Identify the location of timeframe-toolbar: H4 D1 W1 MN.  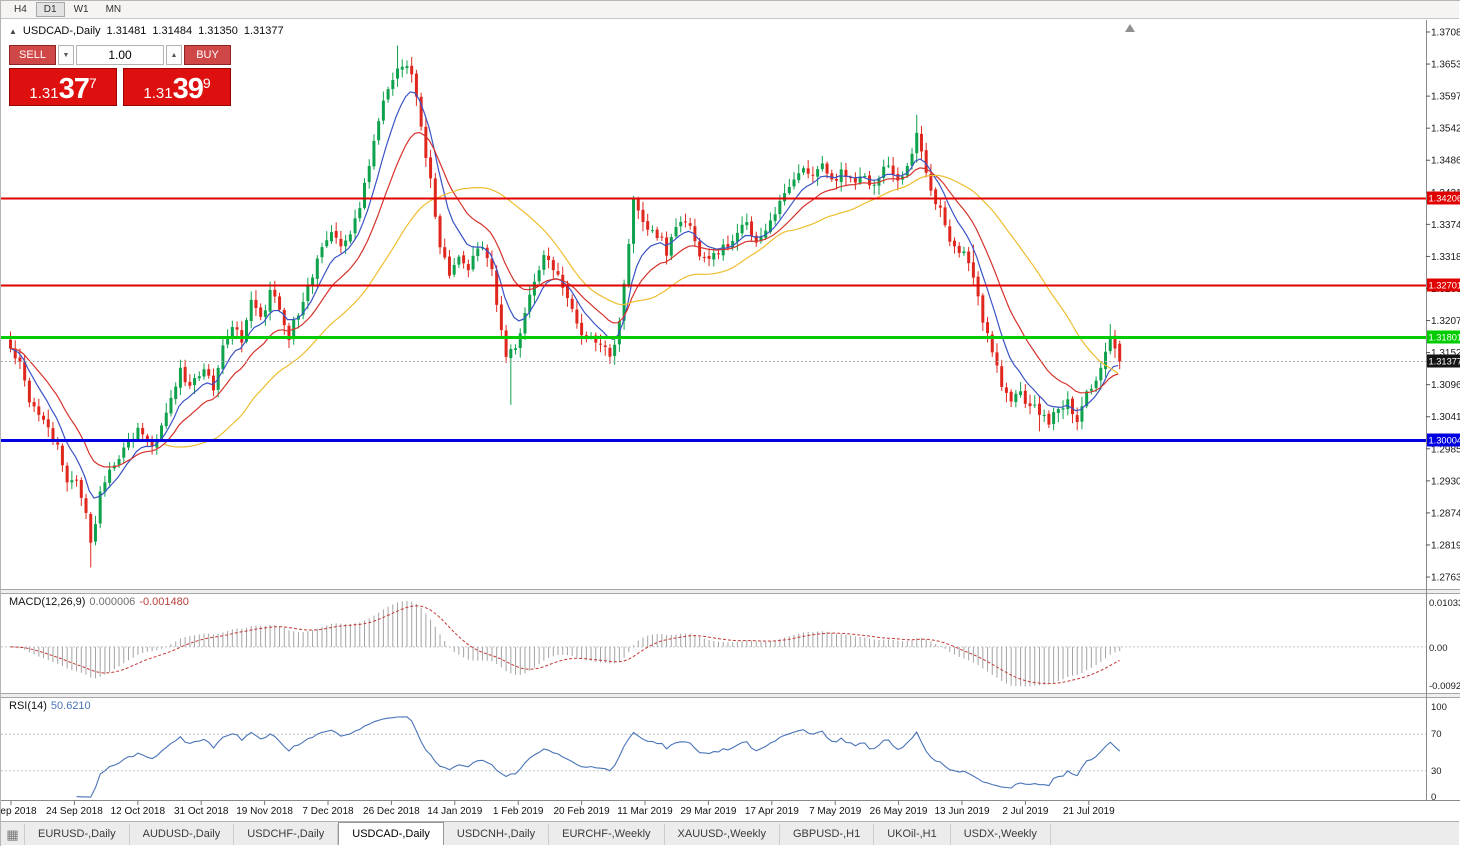
(730, 10).